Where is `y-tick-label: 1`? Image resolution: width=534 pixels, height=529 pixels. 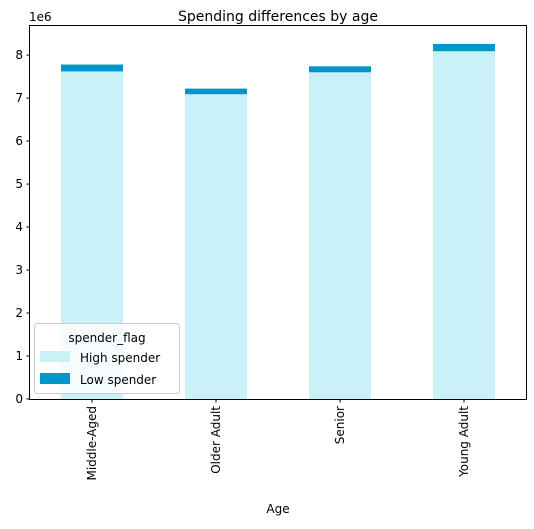
y-tick-label: 1 is located at coordinates (19, 356).